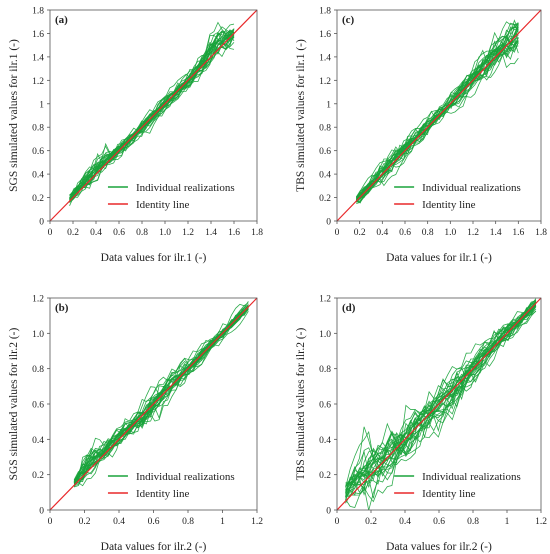  Describe the element at coordinates (14, 404) in the screenshot. I see `y-axis-label: SGS simulated values for ilr.2 (-)` at that location.